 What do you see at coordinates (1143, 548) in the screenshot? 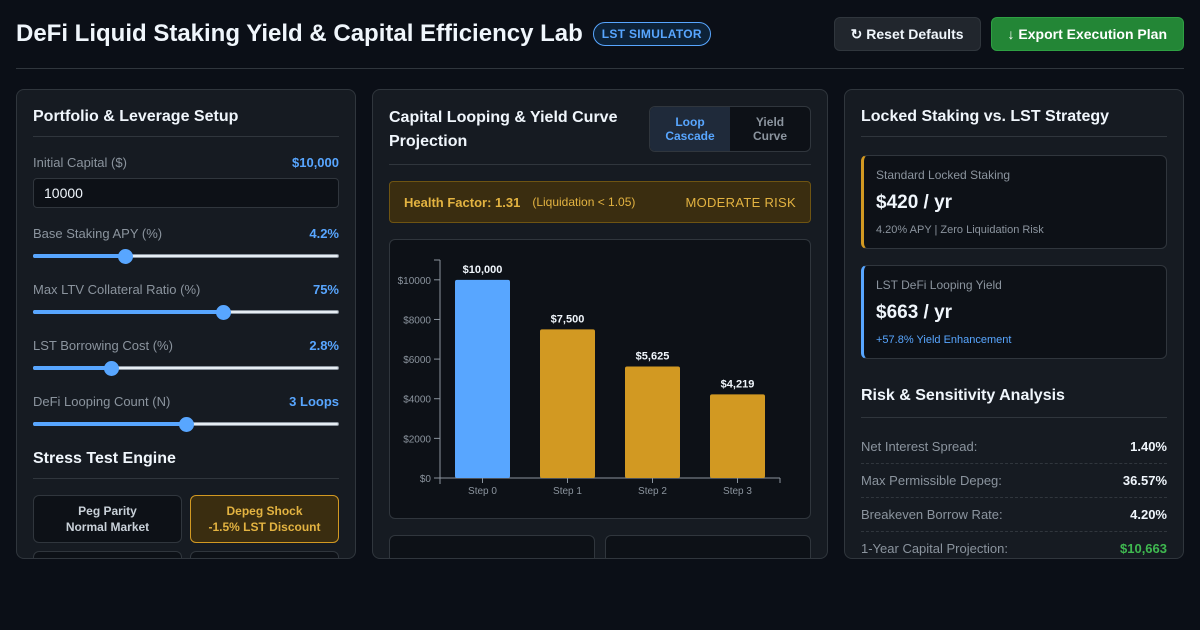
I see `metric-value: $10,663` at bounding box center [1143, 548].